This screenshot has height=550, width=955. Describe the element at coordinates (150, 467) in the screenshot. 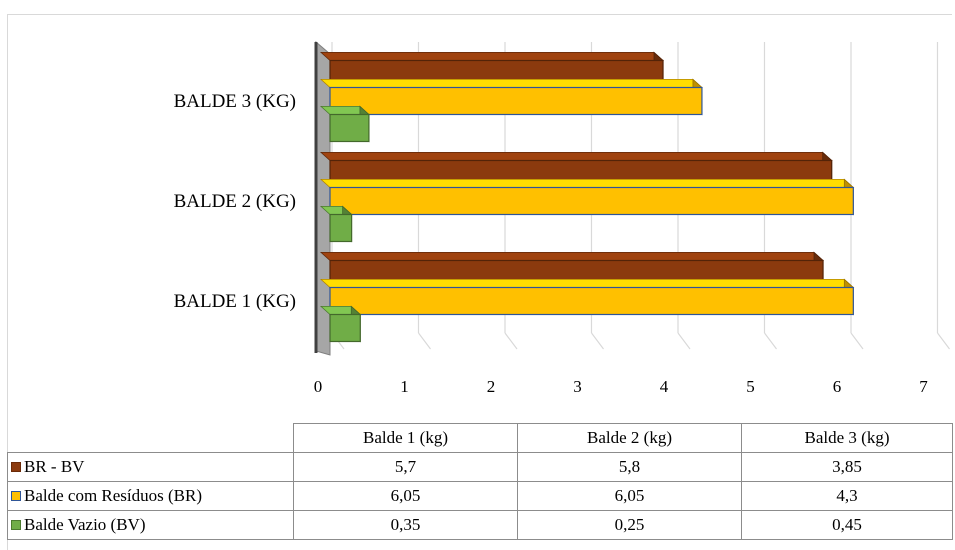

I see `row-header: BR - BV` at that location.